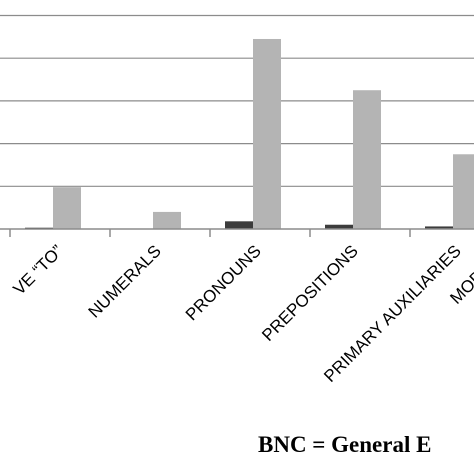 The image size is (474, 474). What do you see at coordinates (223, 282) in the screenshot?
I see `x-tick-label-3: PRONOUNS` at bounding box center [223, 282].